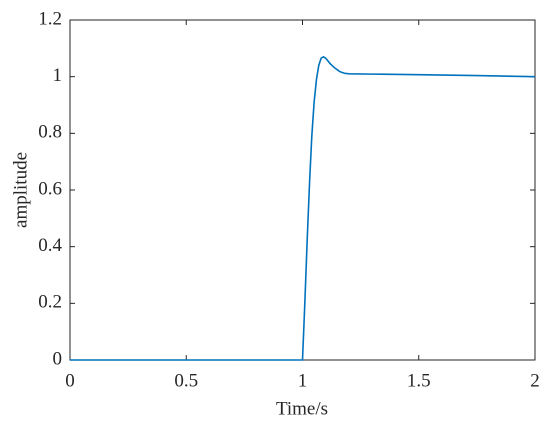 The width and height of the screenshot is (550, 429). Describe the element at coordinates (50, 18) in the screenshot. I see `y-tick-label: 1.2` at that location.